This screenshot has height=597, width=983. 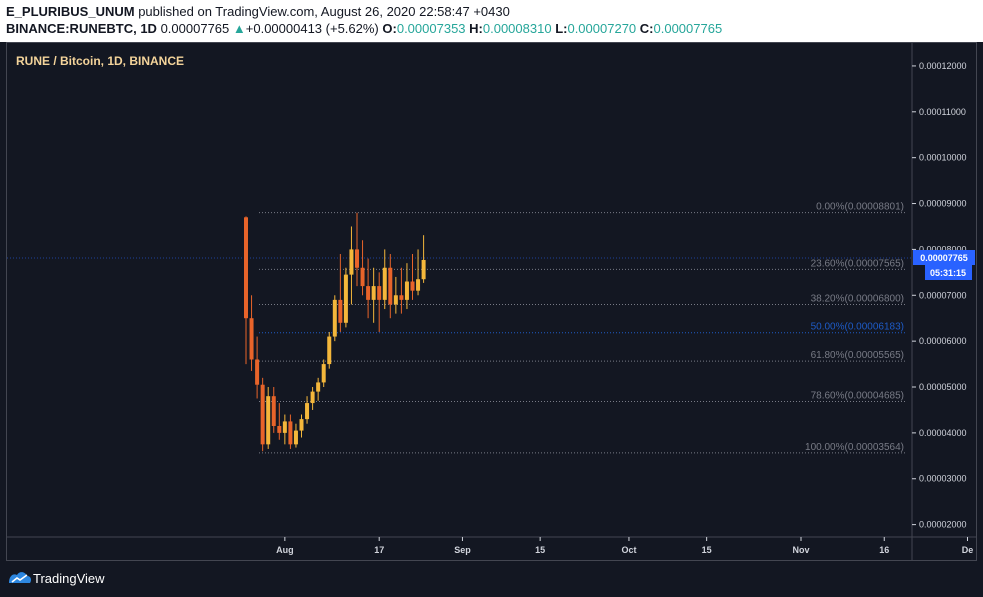 I want to click on close-label: C:, so click(x=646, y=28).